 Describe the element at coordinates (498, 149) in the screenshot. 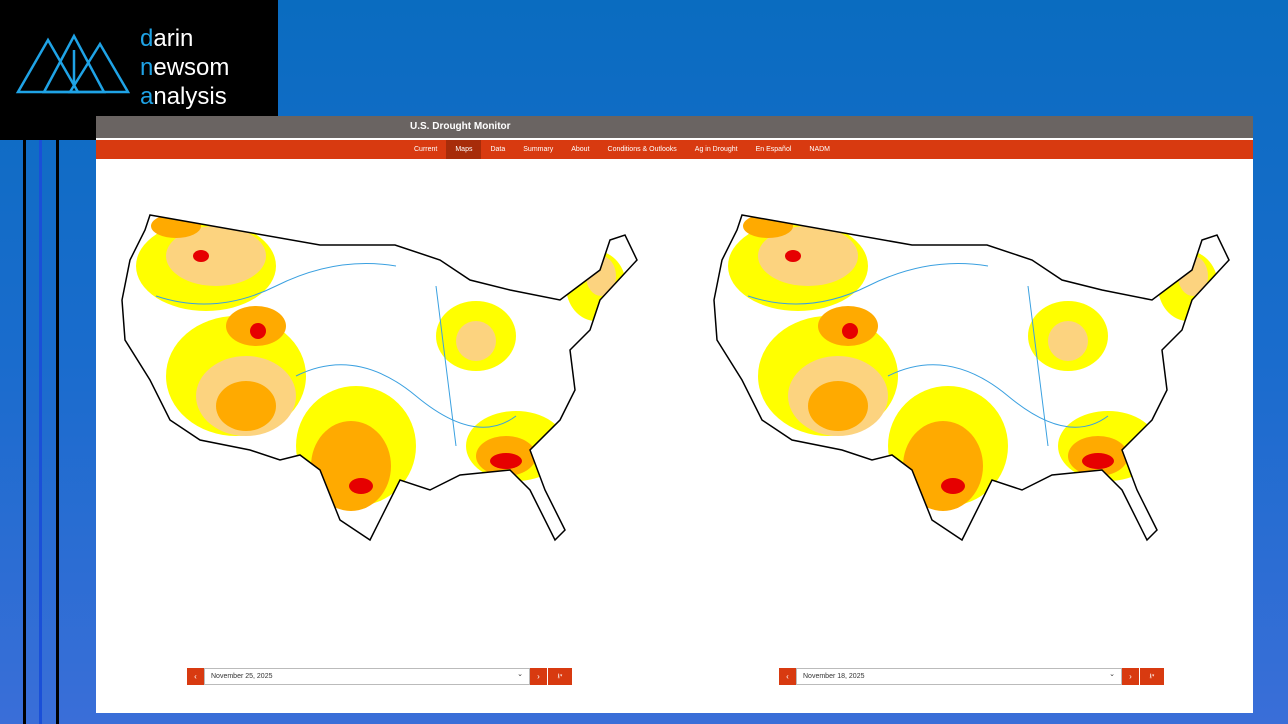

I see `nav-item: Data` at that location.